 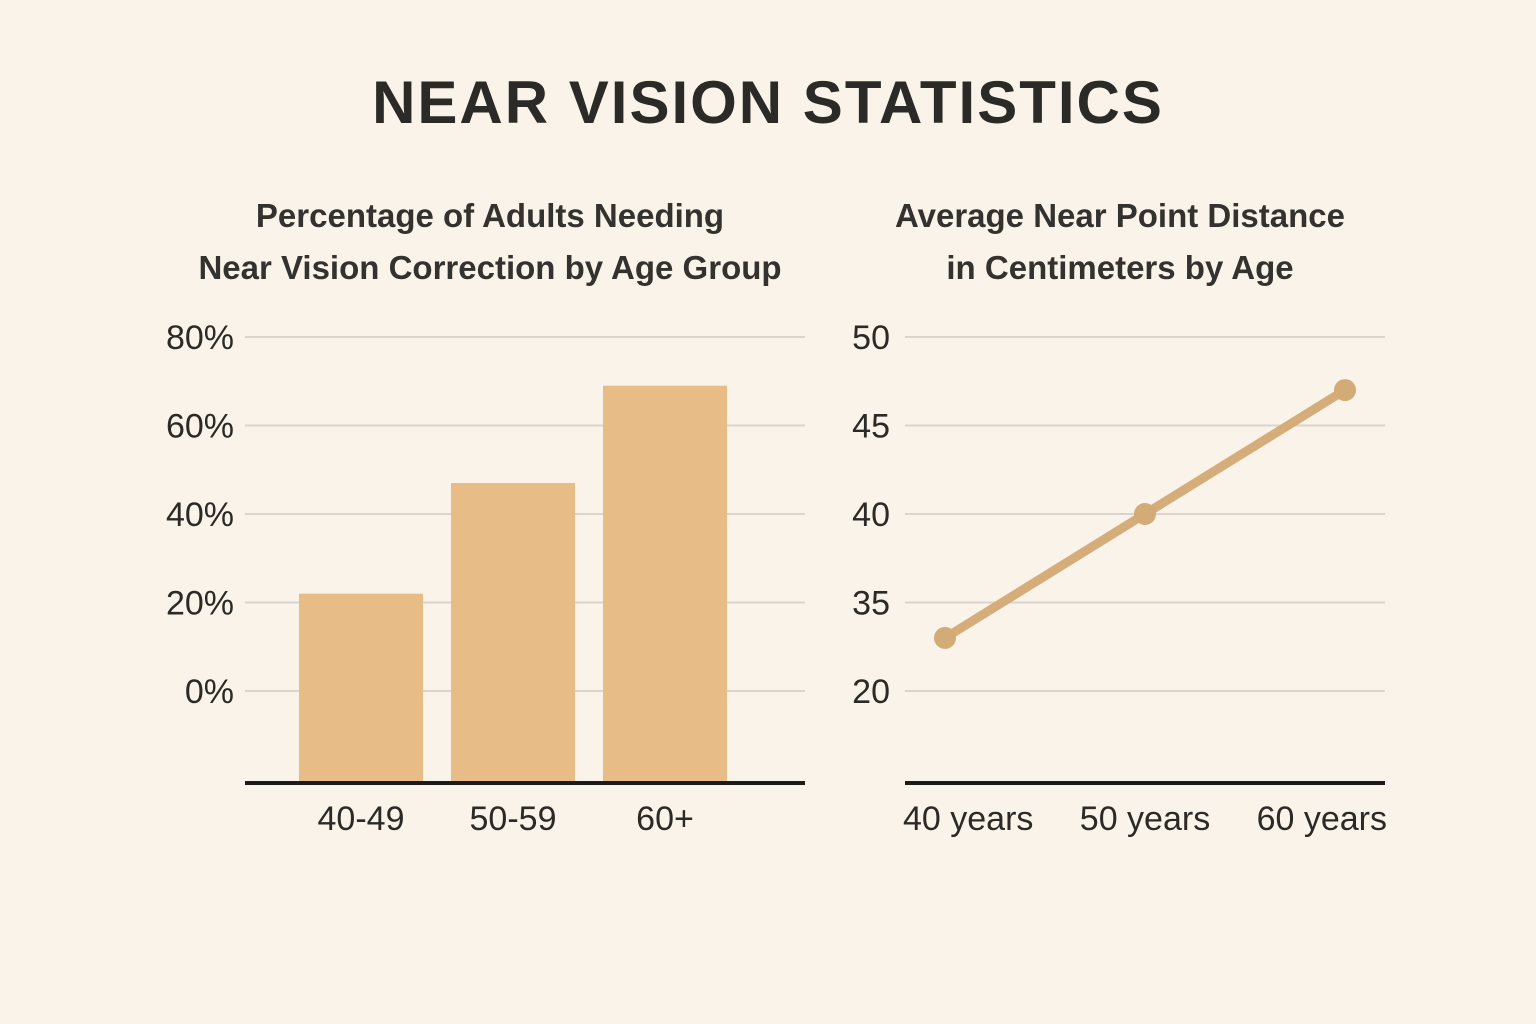 What do you see at coordinates (1120, 267) in the screenshot?
I see `line-chart-title-line2: in Centimeters by Age` at bounding box center [1120, 267].